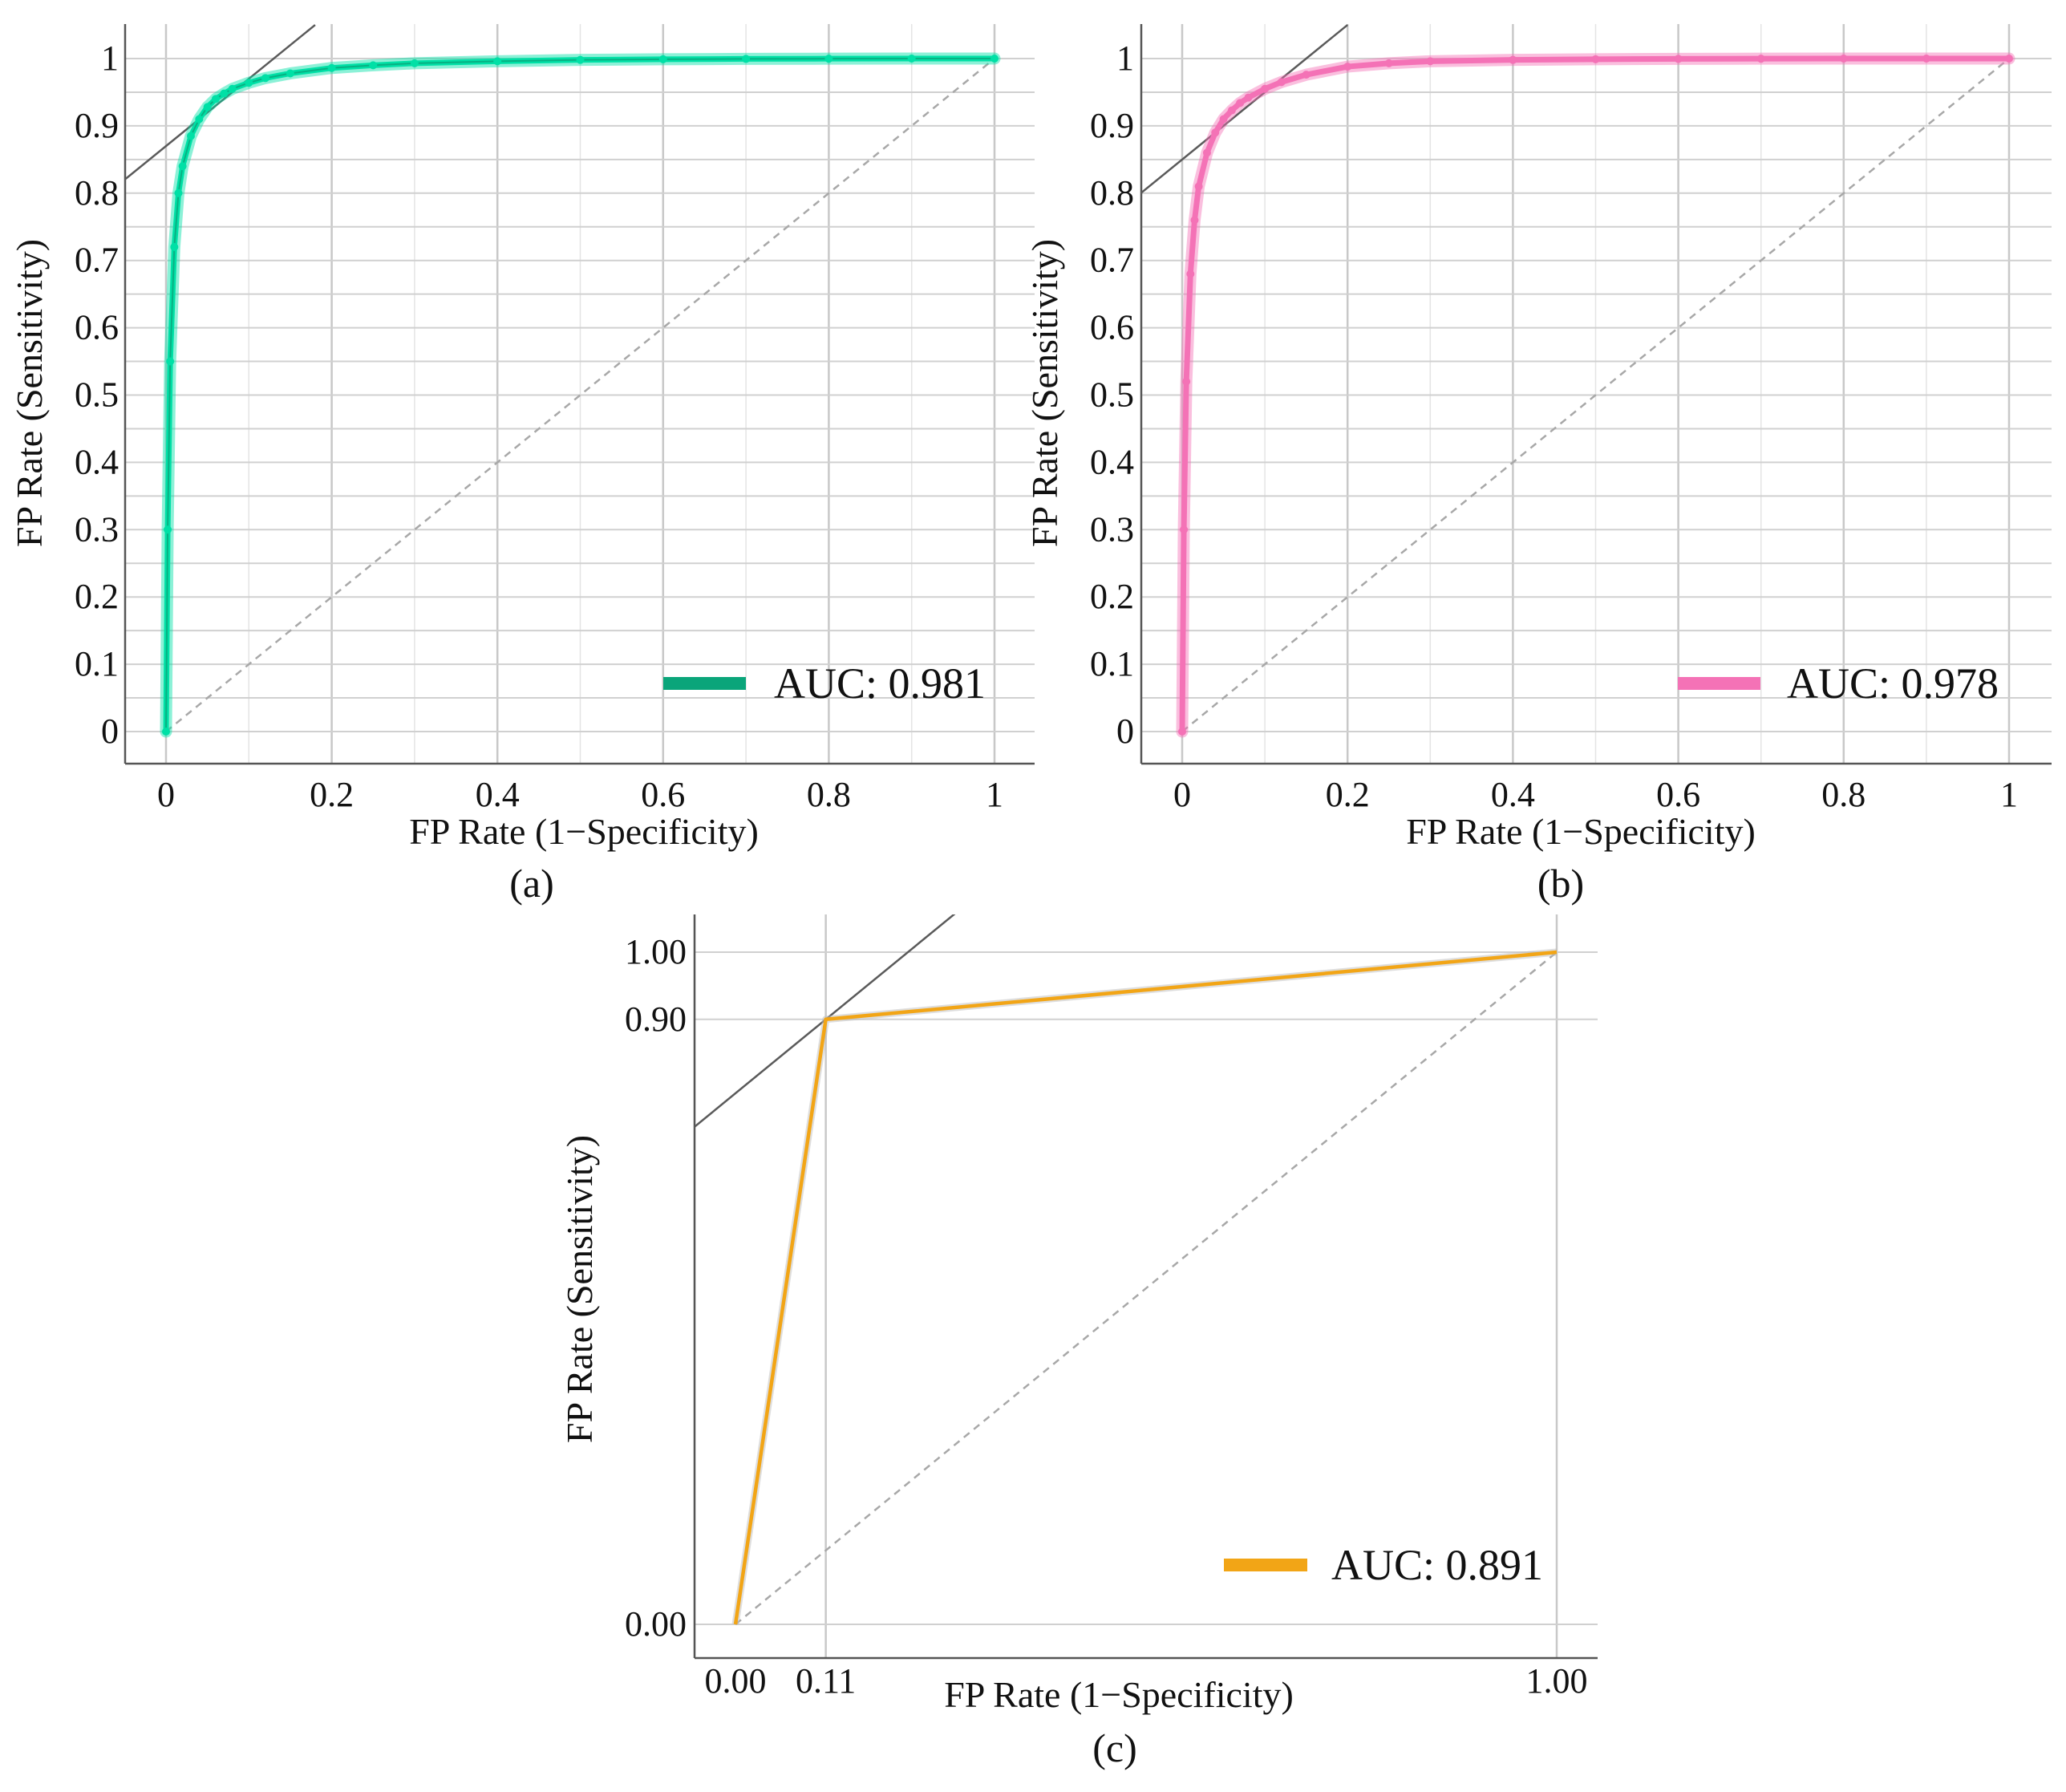  Describe the element at coordinates (531, 884) in the screenshot. I see `panel-label: (a)` at that location.